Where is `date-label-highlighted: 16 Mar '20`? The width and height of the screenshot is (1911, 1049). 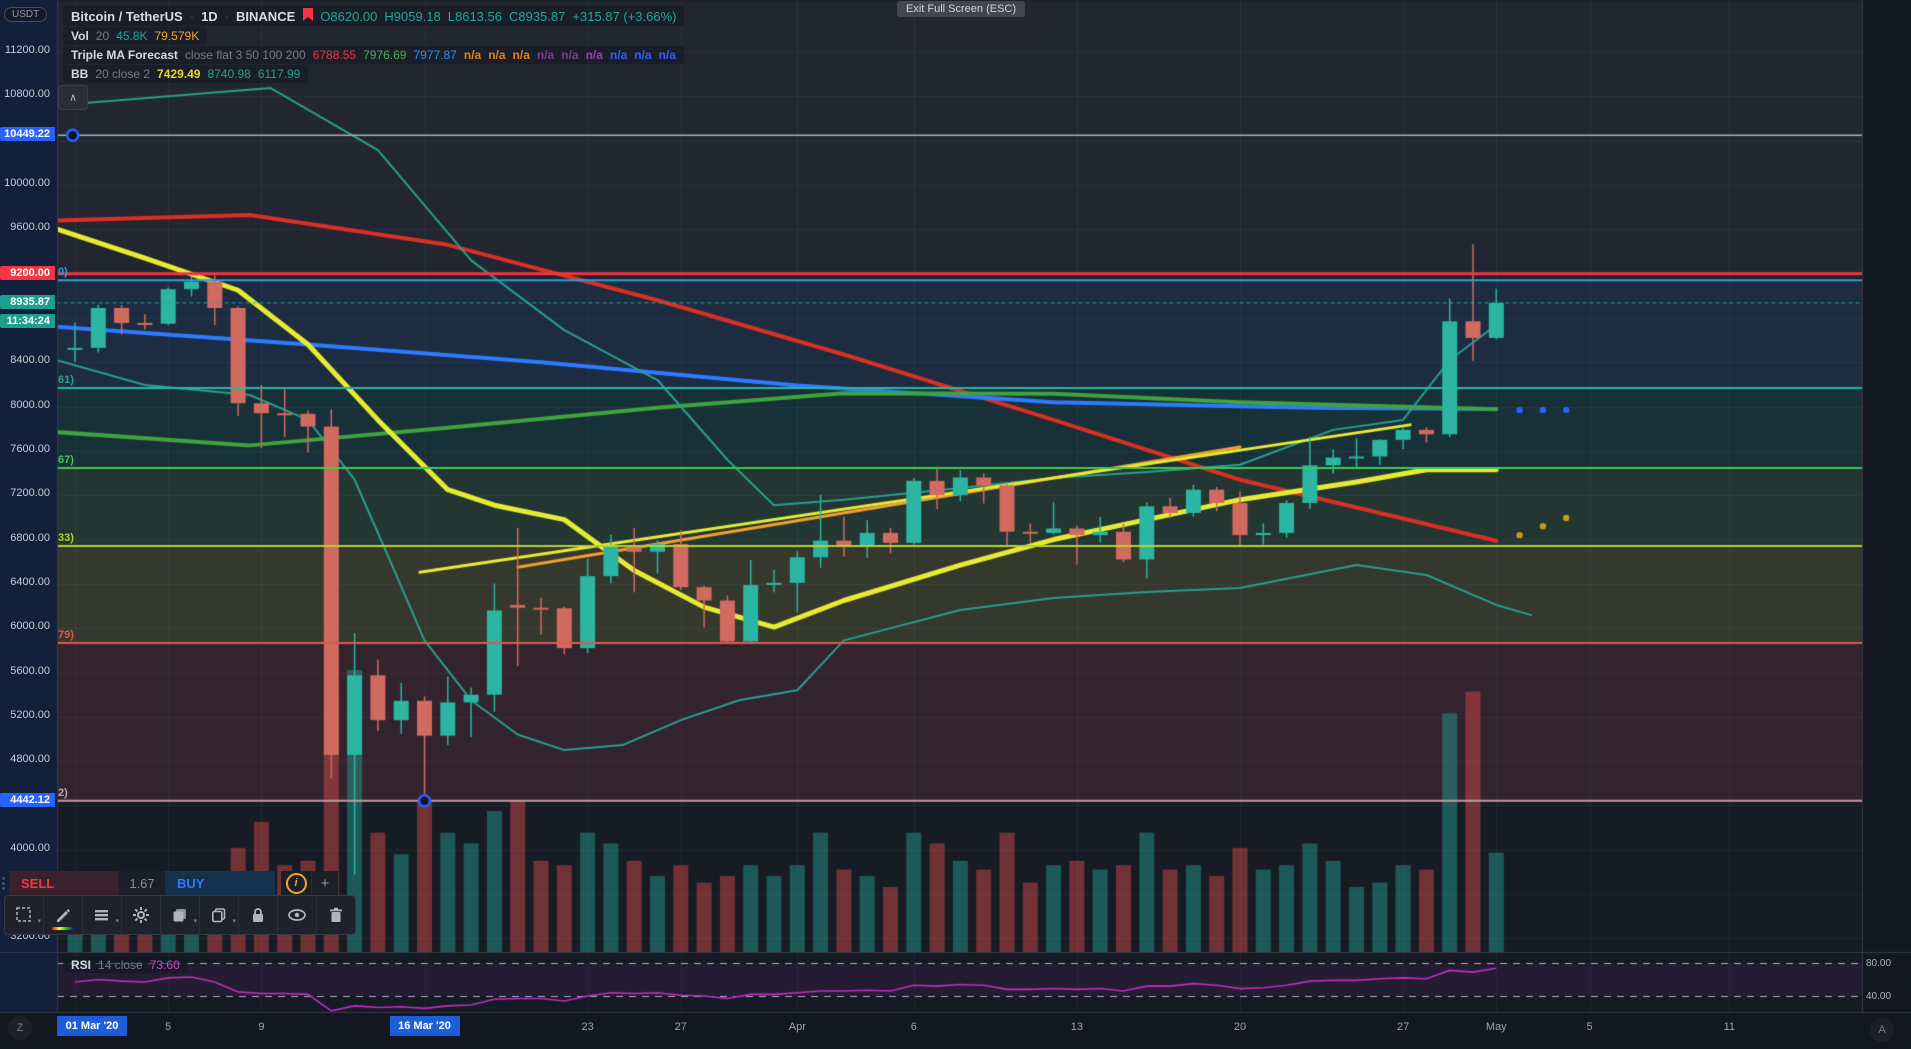 date-label-highlighted: 16 Mar '20 is located at coordinates (424, 1026).